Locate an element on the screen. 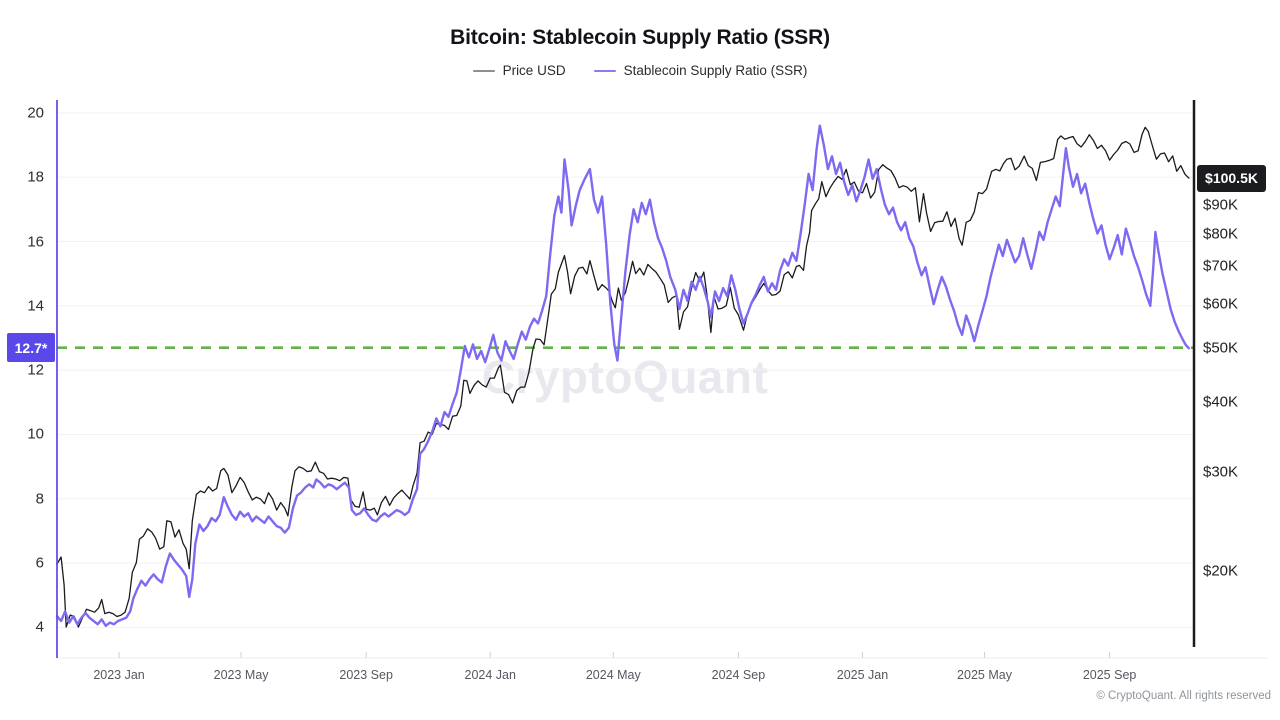 This screenshot has height=720, width=1280. ssr-line-swatch-icon is located at coordinates (604, 70).